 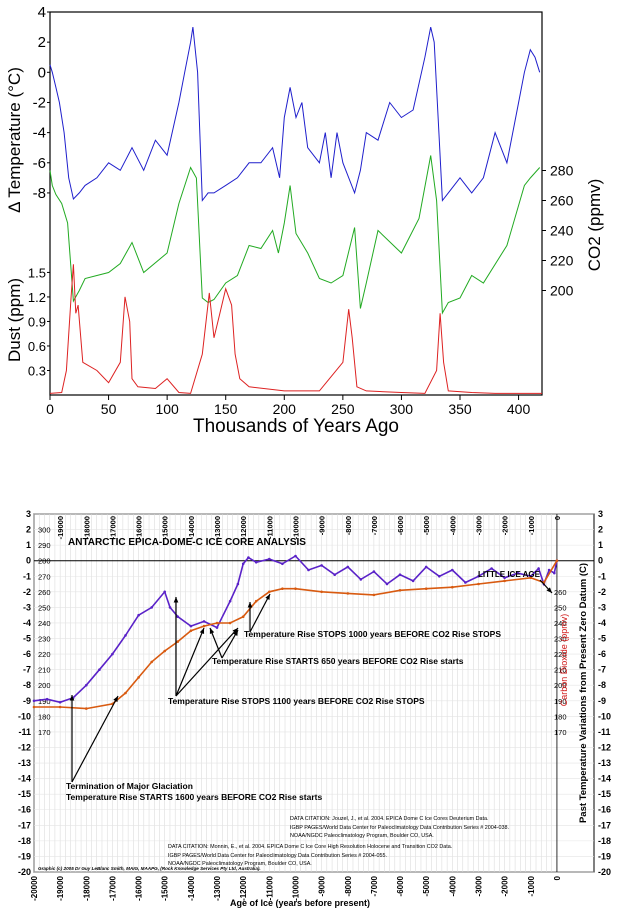 What do you see at coordinates (27, 592) in the screenshot?
I see `y-tick-label-left: -2` at bounding box center [27, 592].